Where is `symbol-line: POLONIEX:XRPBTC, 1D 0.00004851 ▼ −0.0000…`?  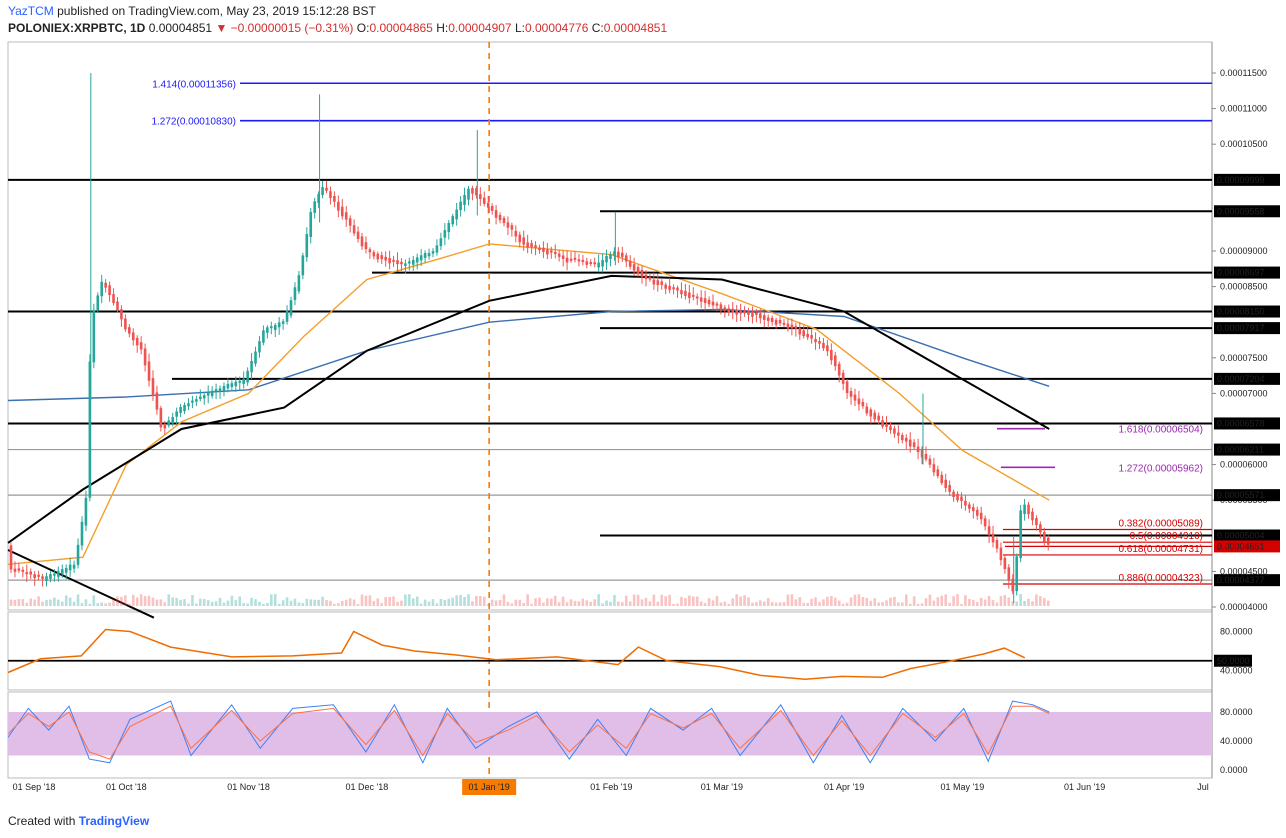 symbol-line: POLONIEX:XRPBTC, 1D 0.00004851 ▼ −0.0000… is located at coordinates (337, 28).